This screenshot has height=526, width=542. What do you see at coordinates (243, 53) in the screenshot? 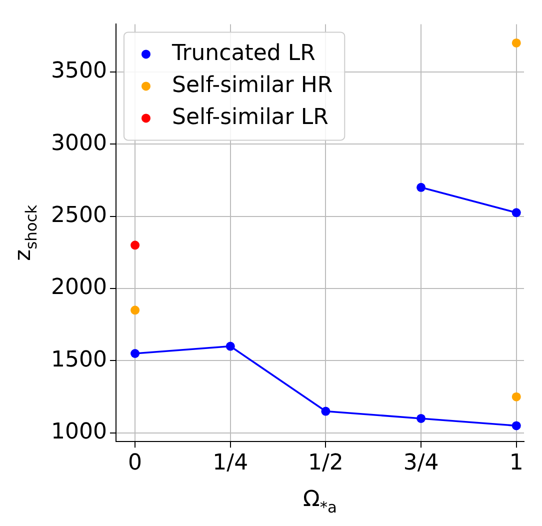
I see `legend-label: Truncated LR` at bounding box center [243, 53].